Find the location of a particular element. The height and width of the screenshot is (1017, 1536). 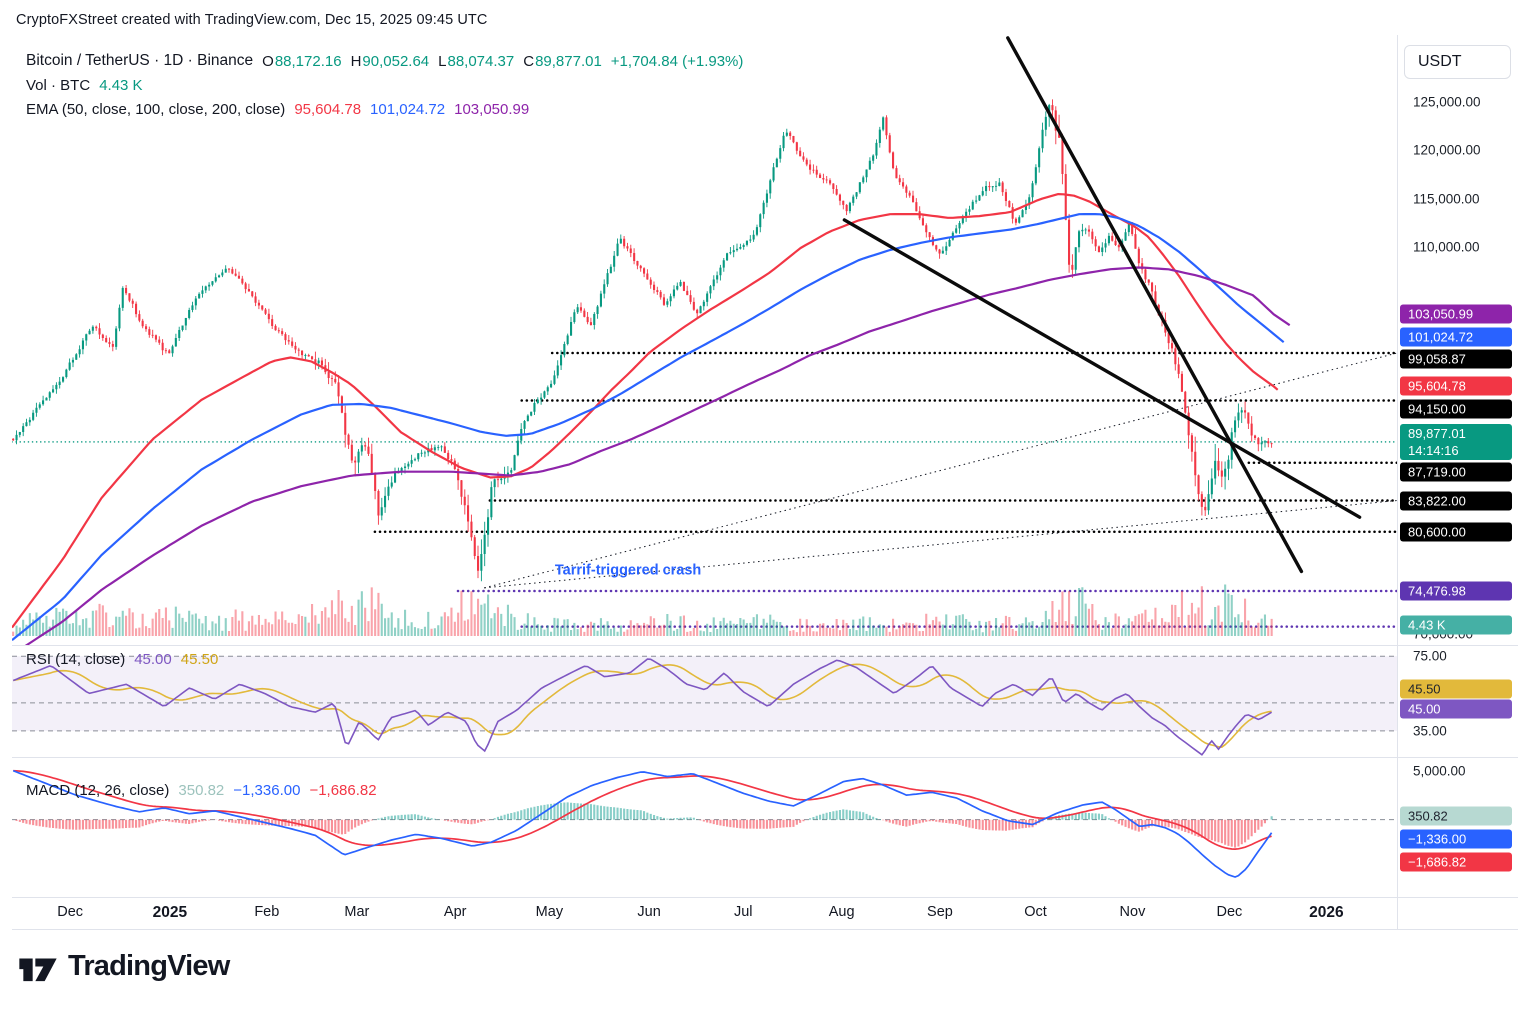

macd-hist-value: 350.82 is located at coordinates (201, 790).